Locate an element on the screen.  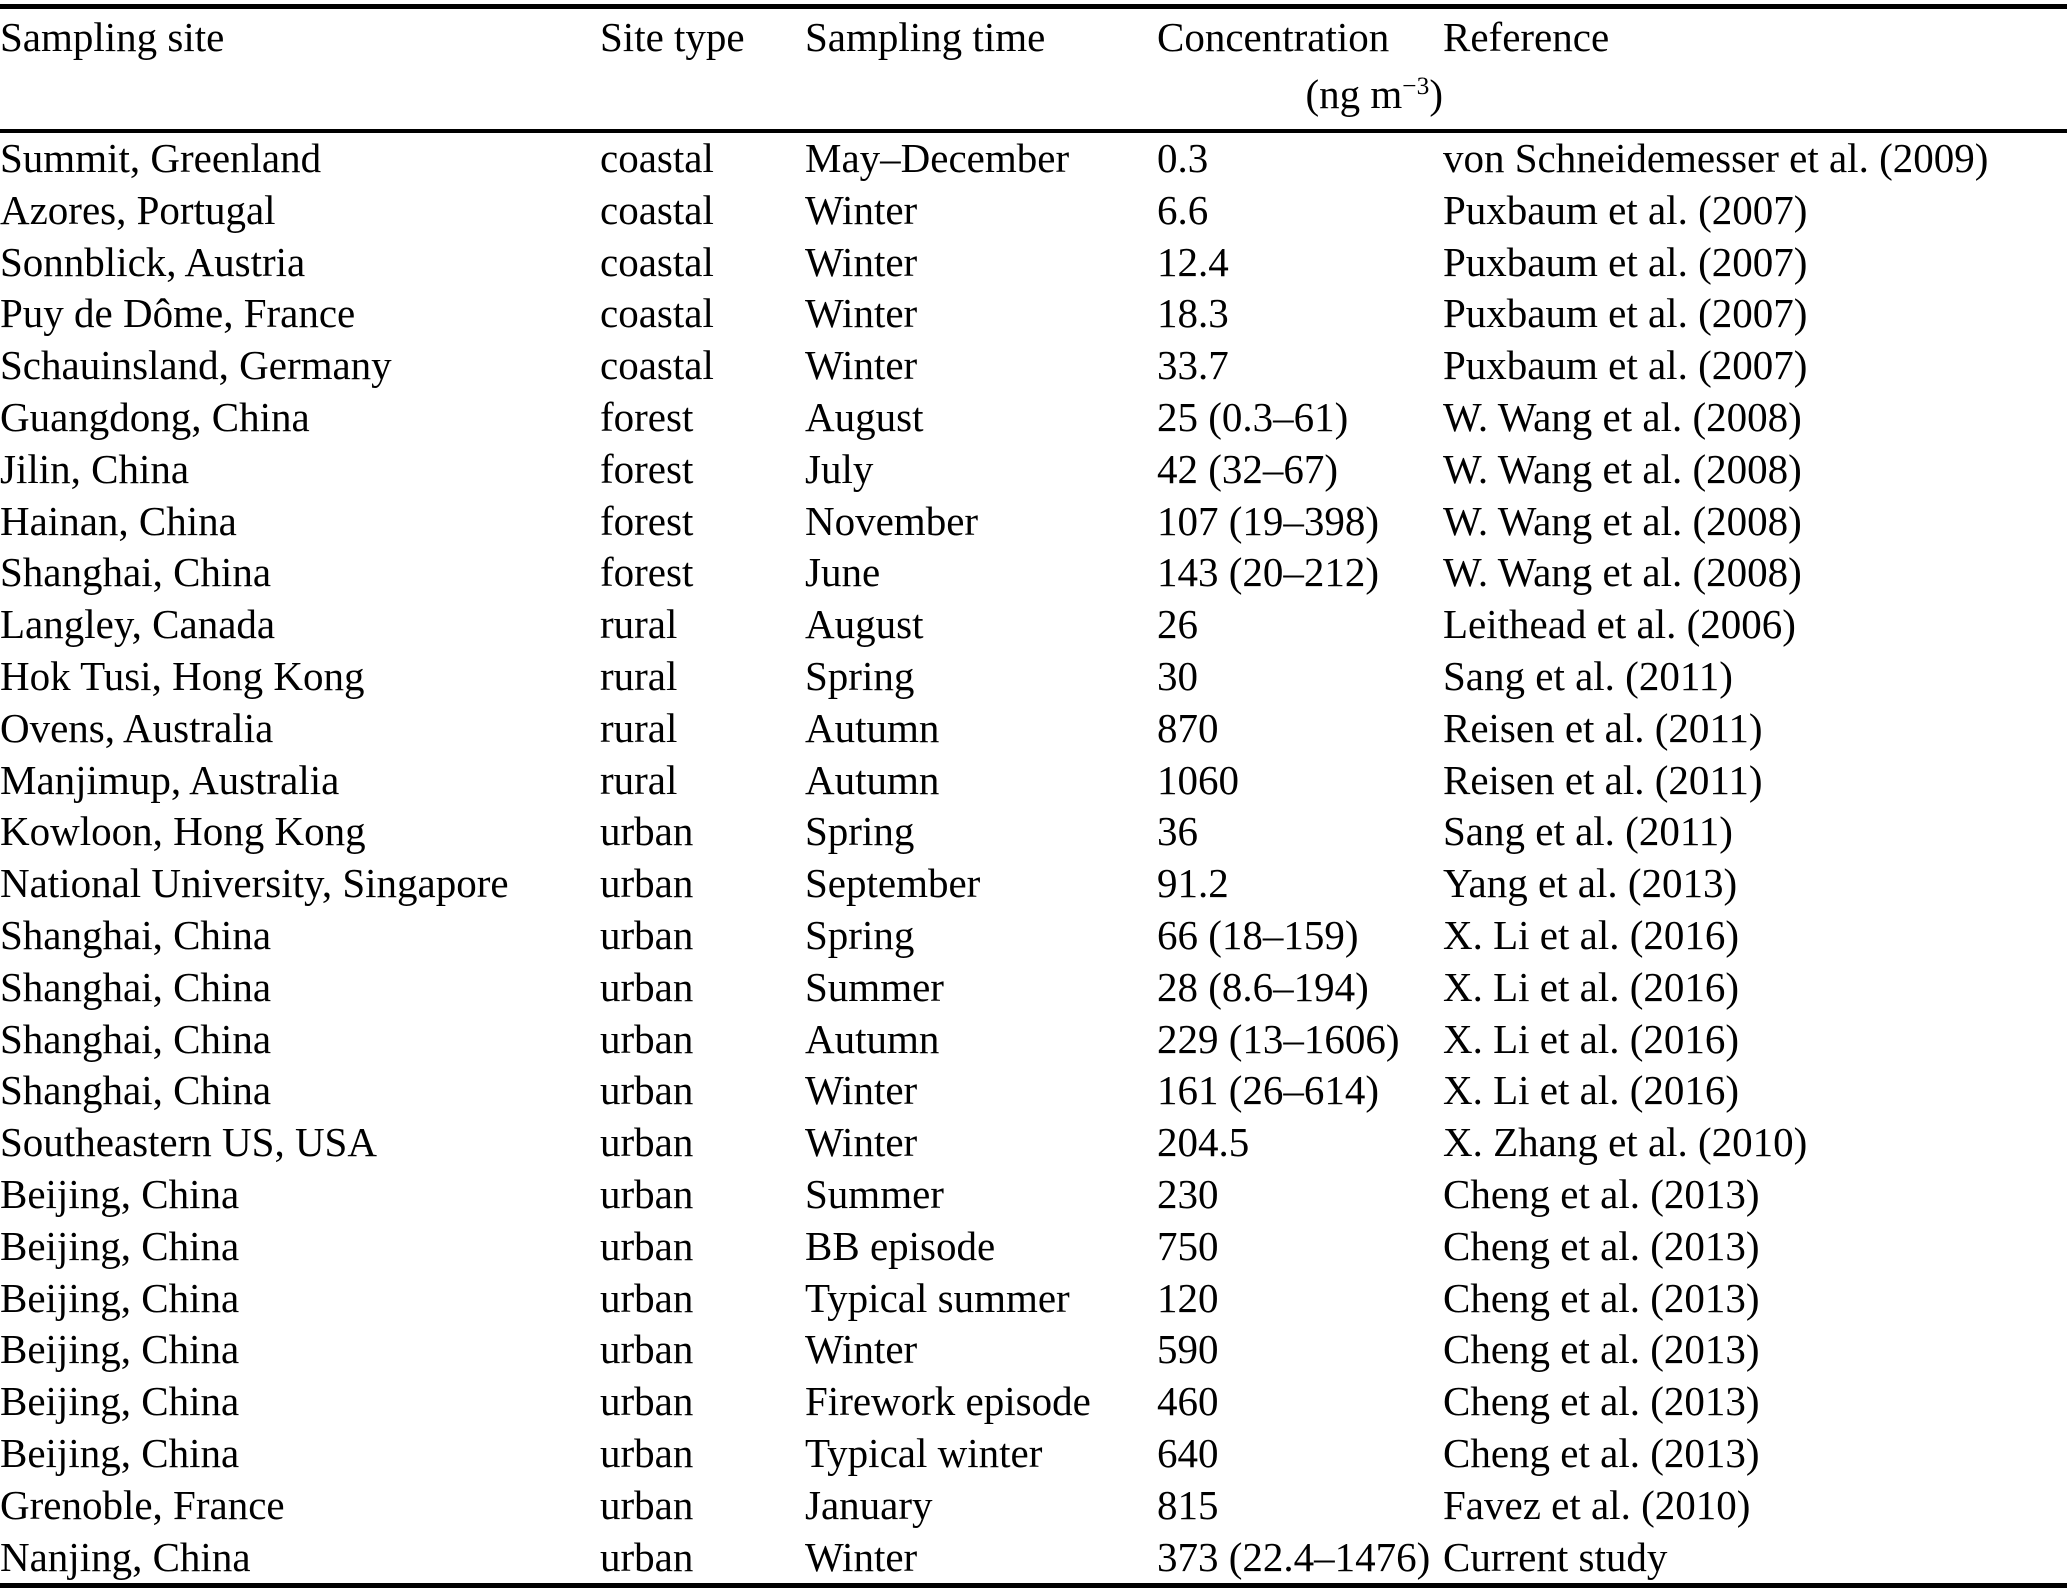
cell-reference: X. Zhang et al. (2010) is located at coordinates (1625, 1142).